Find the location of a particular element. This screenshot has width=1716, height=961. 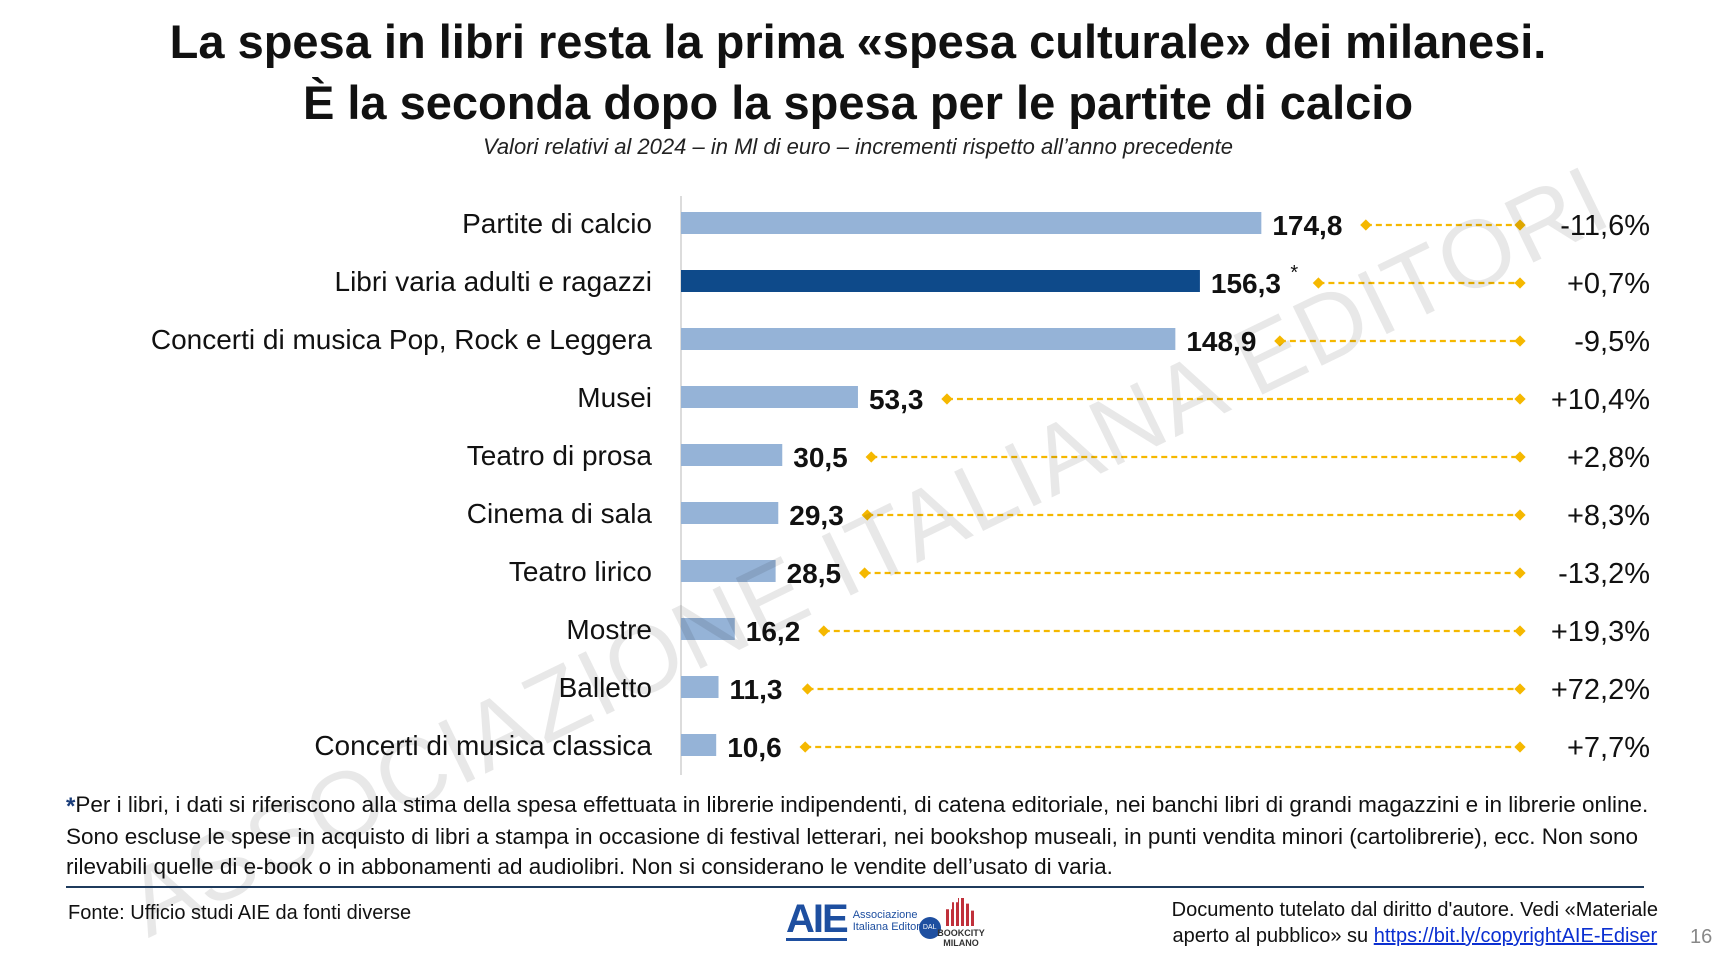

bookcity-logo-text: BOOKCITY MILANO is located at coordinates (961, 938).